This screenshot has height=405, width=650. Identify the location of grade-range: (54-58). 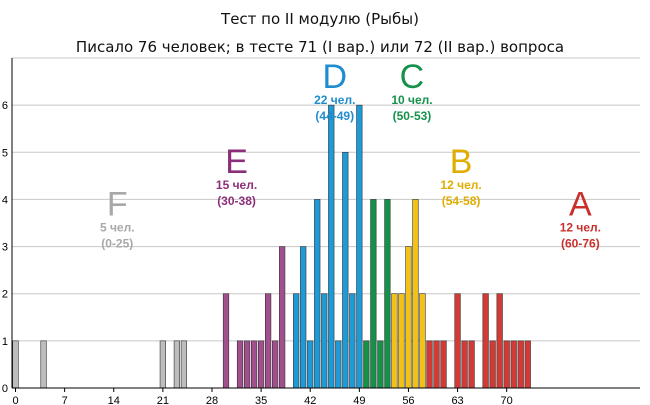
(461, 201).